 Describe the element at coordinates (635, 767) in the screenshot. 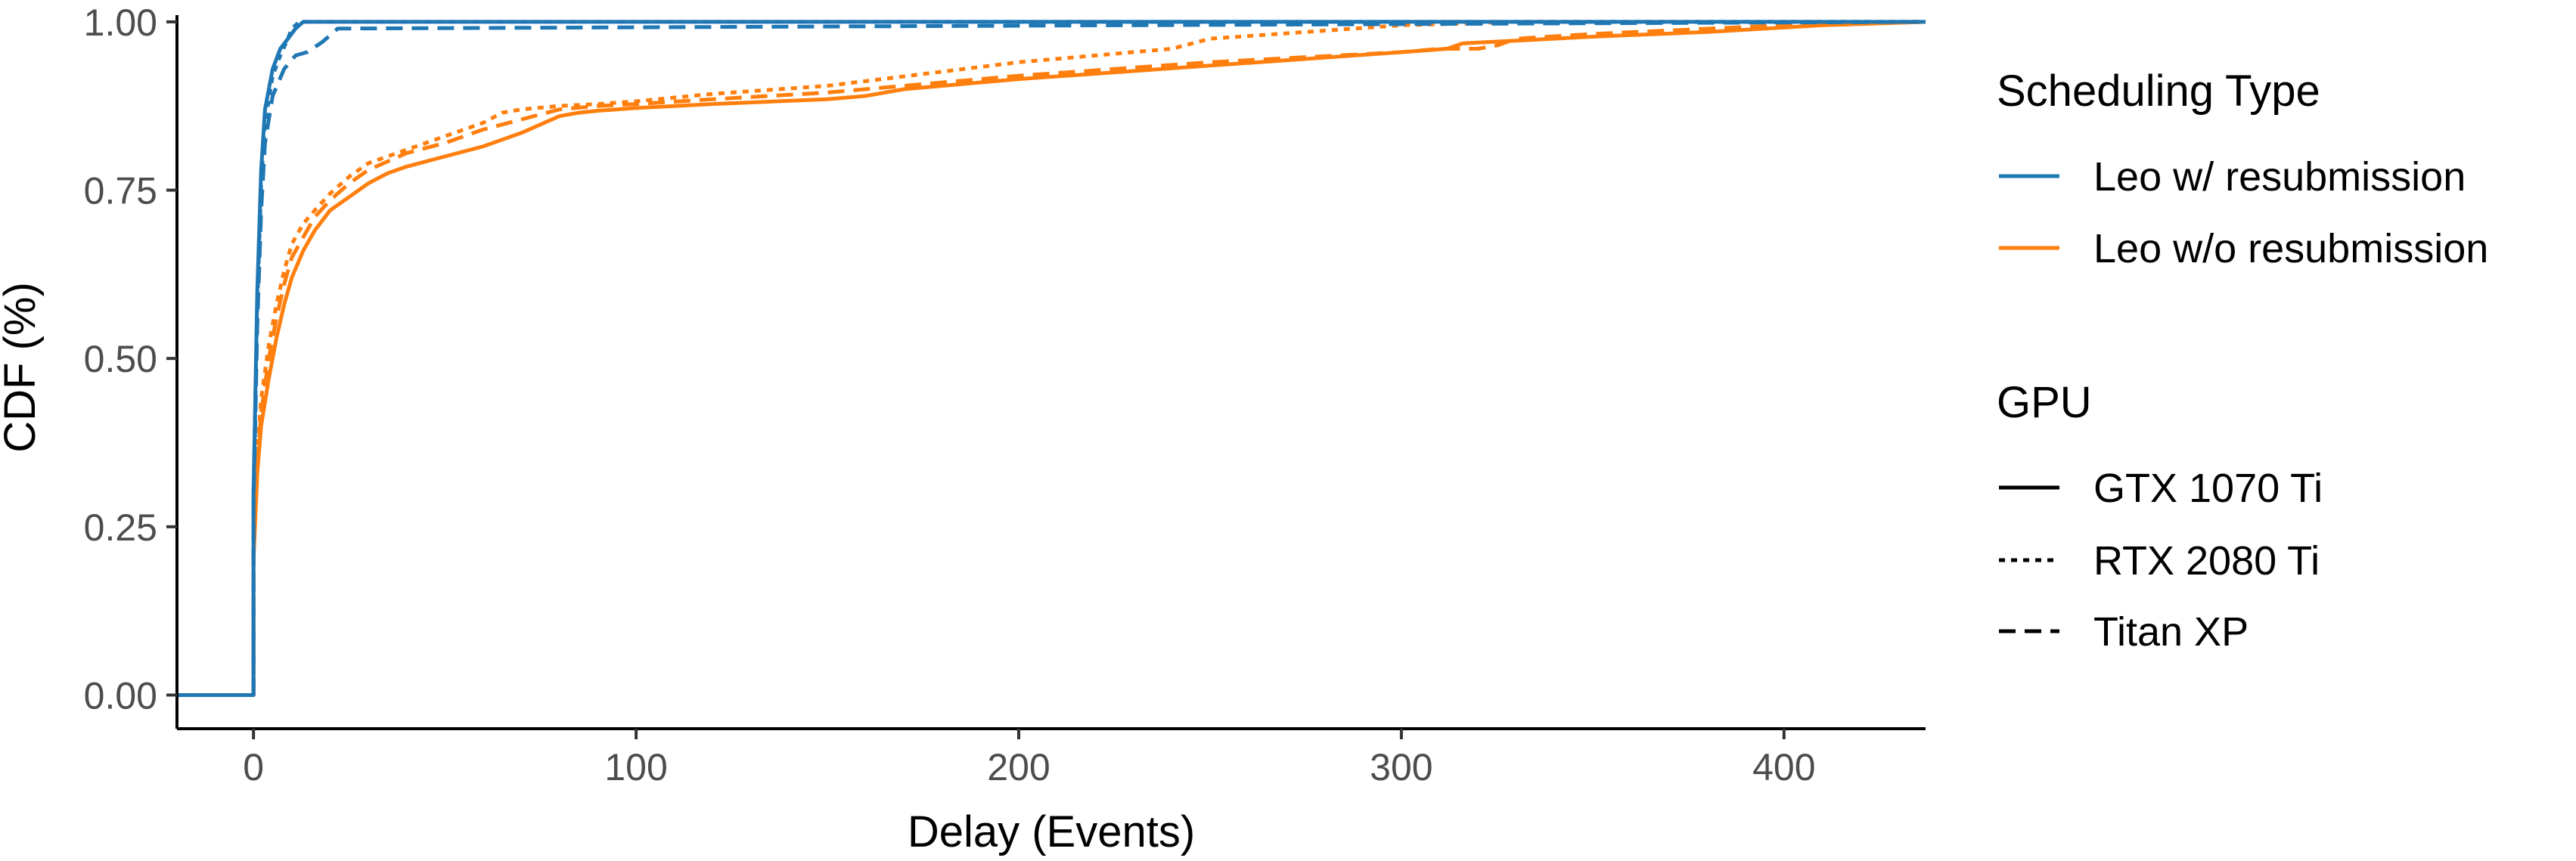

I see `x-tick-label: 100` at that location.